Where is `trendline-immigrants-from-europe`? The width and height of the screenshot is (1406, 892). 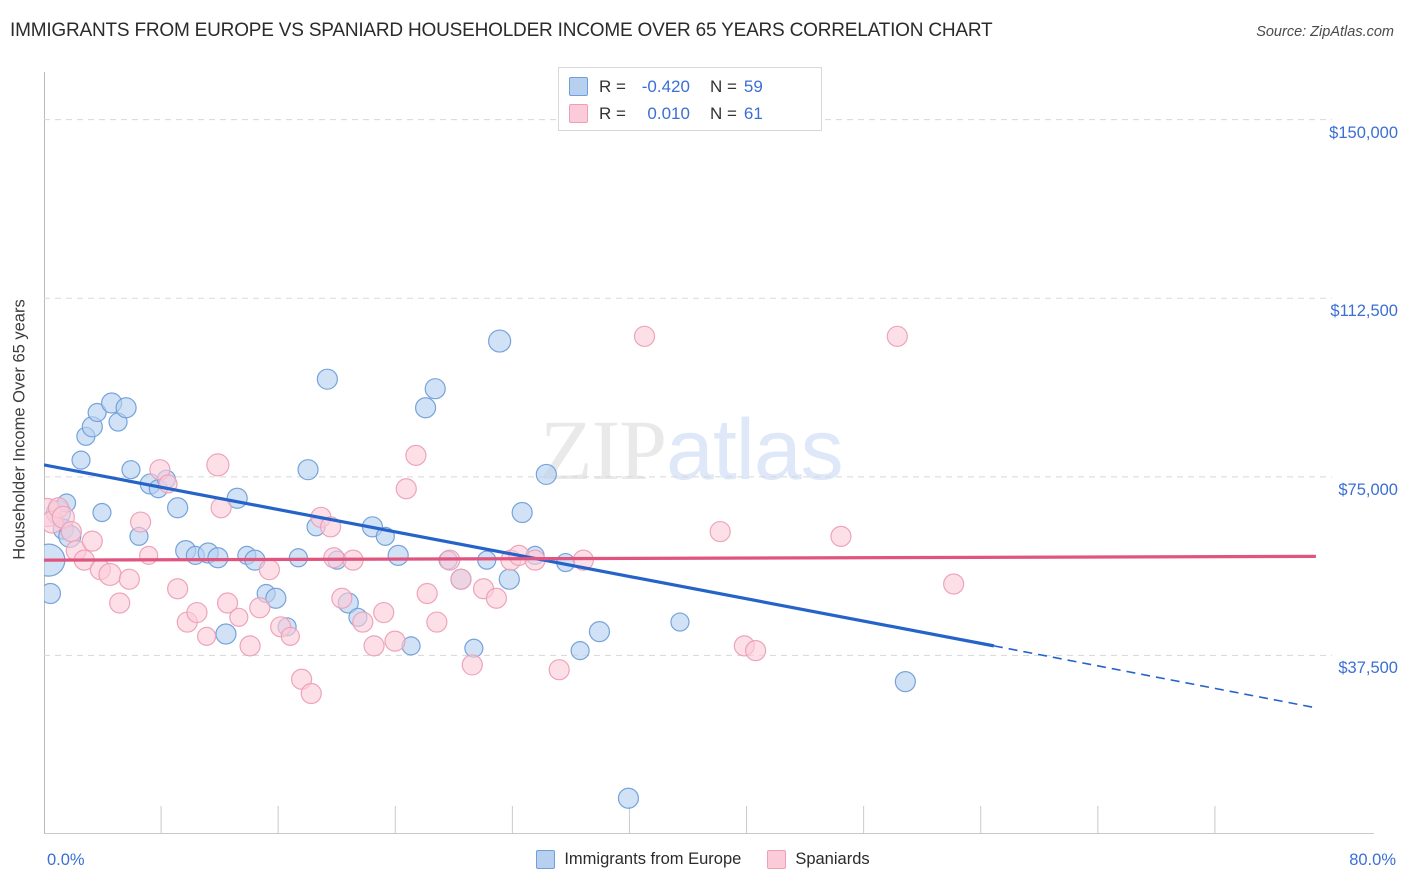
trendline-immigrants-from-europe is located at coordinates (519, 555).